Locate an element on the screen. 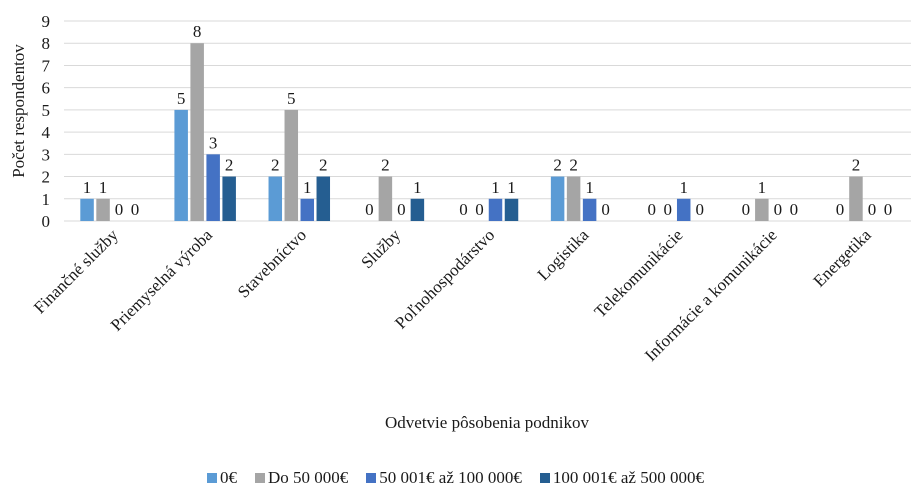 Image resolution: width=911 pixels, height=491 pixels. x-tick-label: Priemyselná výroba is located at coordinates (162, 280).